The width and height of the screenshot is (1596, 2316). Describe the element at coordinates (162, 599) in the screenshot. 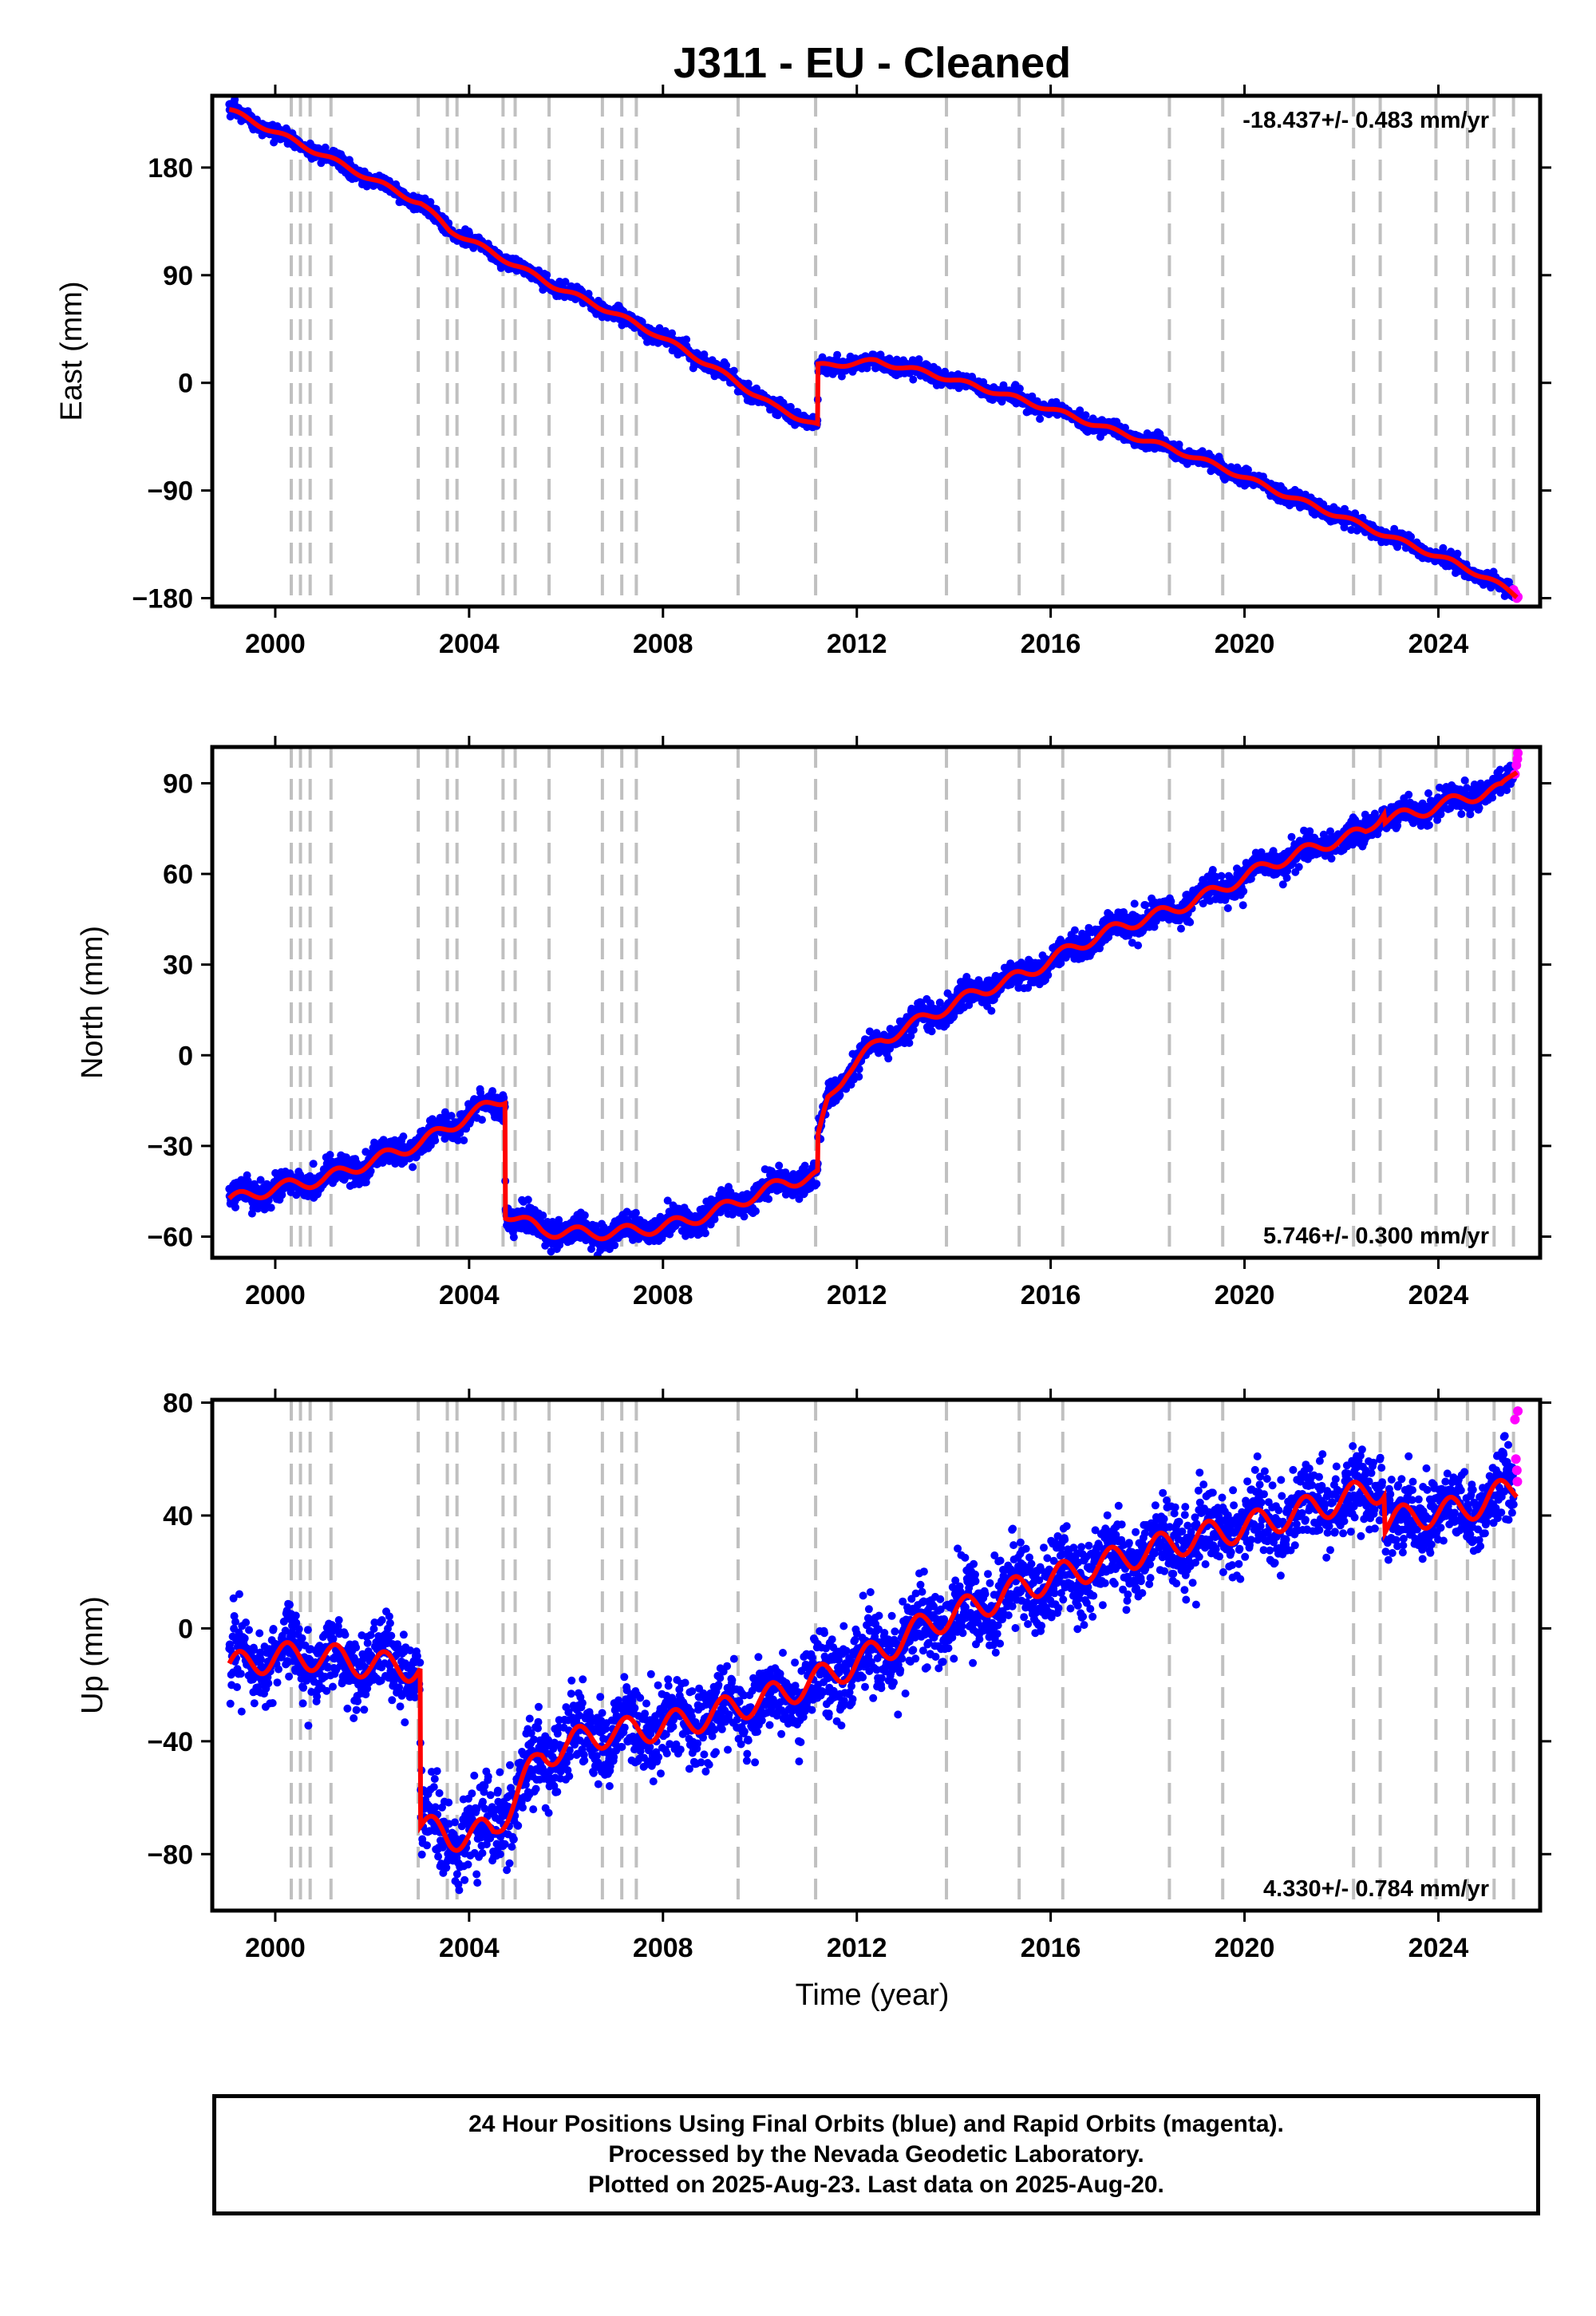

I see `y-tick-label: −180` at that location.